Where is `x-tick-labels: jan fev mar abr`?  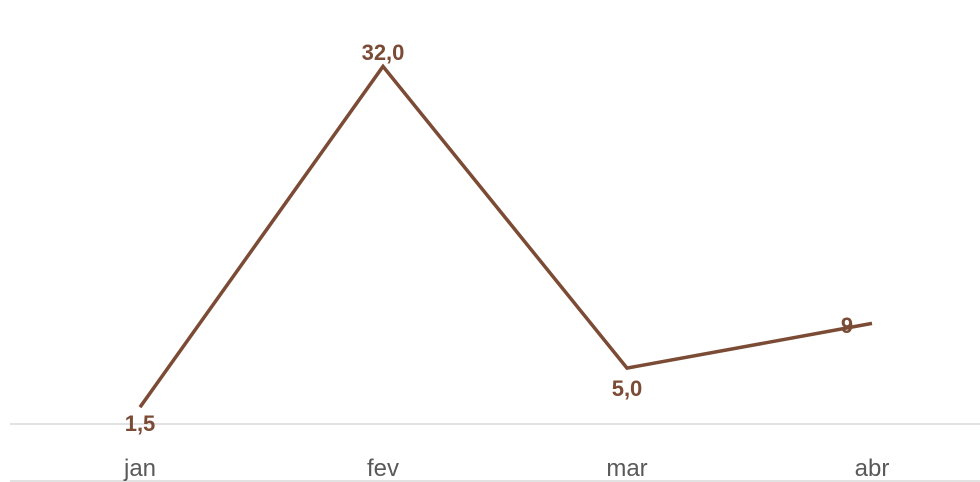 x-tick-labels: jan fev mar abr is located at coordinates (506, 468).